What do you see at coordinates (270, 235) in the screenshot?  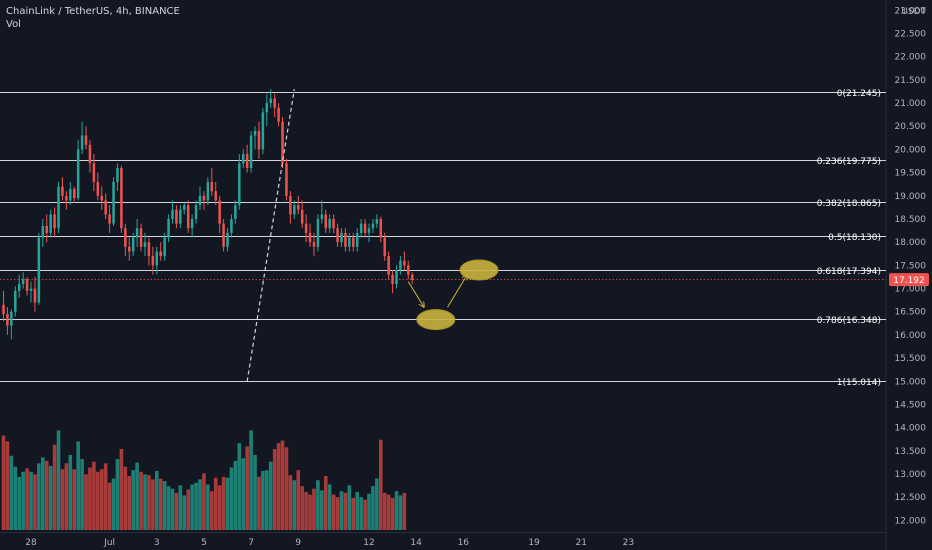 I see `trend-line` at bounding box center [270, 235].